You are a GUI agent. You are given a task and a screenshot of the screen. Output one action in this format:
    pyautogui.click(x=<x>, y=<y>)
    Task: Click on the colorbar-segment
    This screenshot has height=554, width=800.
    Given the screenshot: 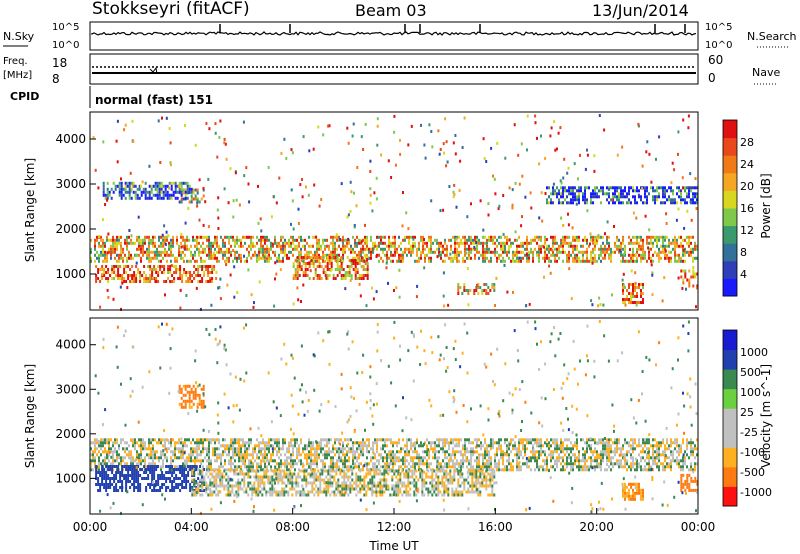 What is the action you would take?
    pyautogui.click(x=730, y=199)
    